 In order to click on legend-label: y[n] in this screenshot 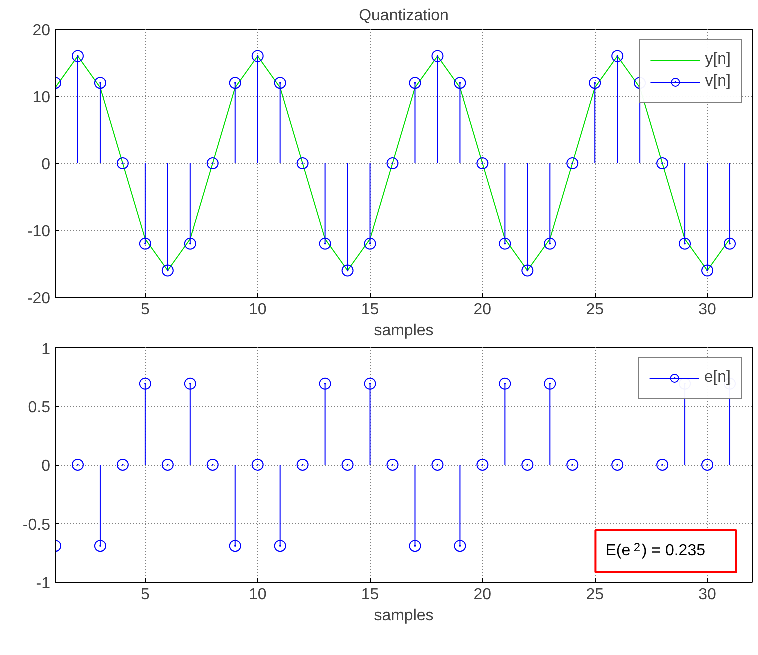, I will do `click(718, 60)`.